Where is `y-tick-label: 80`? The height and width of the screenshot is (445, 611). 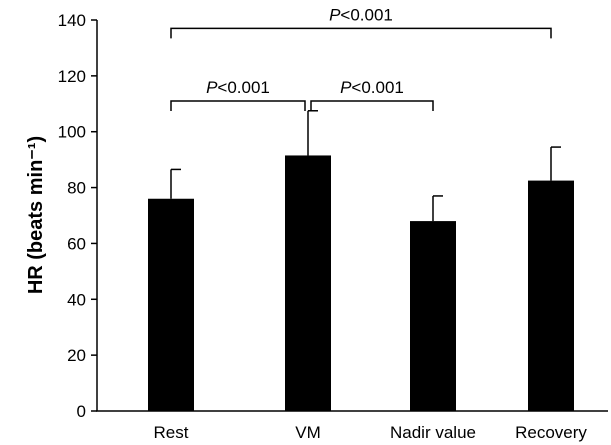 y-tick-label: 80 is located at coordinates (76, 188).